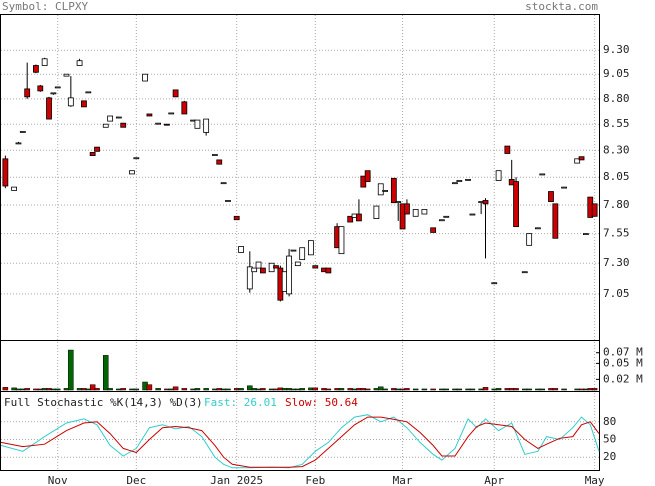 This screenshot has width=655, height=486. What do you see at coordinates (220, 402) in the screenshot?
I see `fast-name: Fast:` at bounding box center [220, 402].